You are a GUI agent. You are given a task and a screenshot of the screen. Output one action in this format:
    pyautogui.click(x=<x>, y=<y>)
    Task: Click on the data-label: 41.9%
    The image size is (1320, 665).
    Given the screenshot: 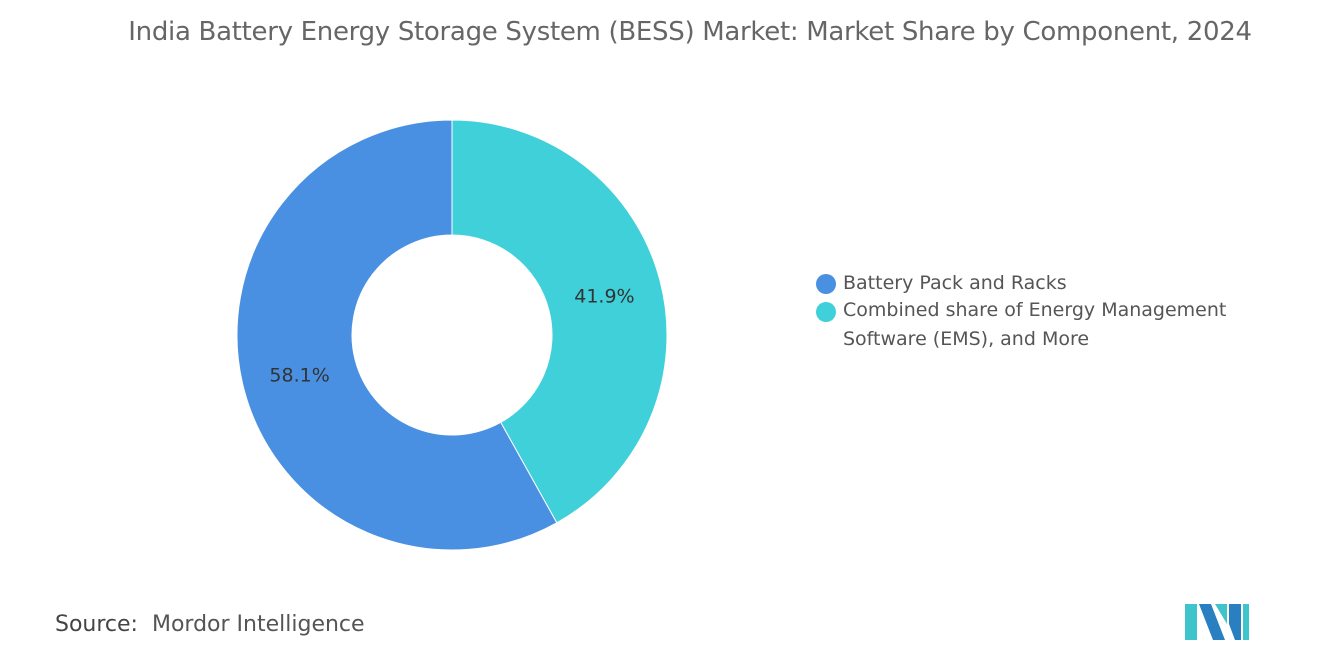 What is the action you would take?
    pyautogui.click(x=604, y=296)
    